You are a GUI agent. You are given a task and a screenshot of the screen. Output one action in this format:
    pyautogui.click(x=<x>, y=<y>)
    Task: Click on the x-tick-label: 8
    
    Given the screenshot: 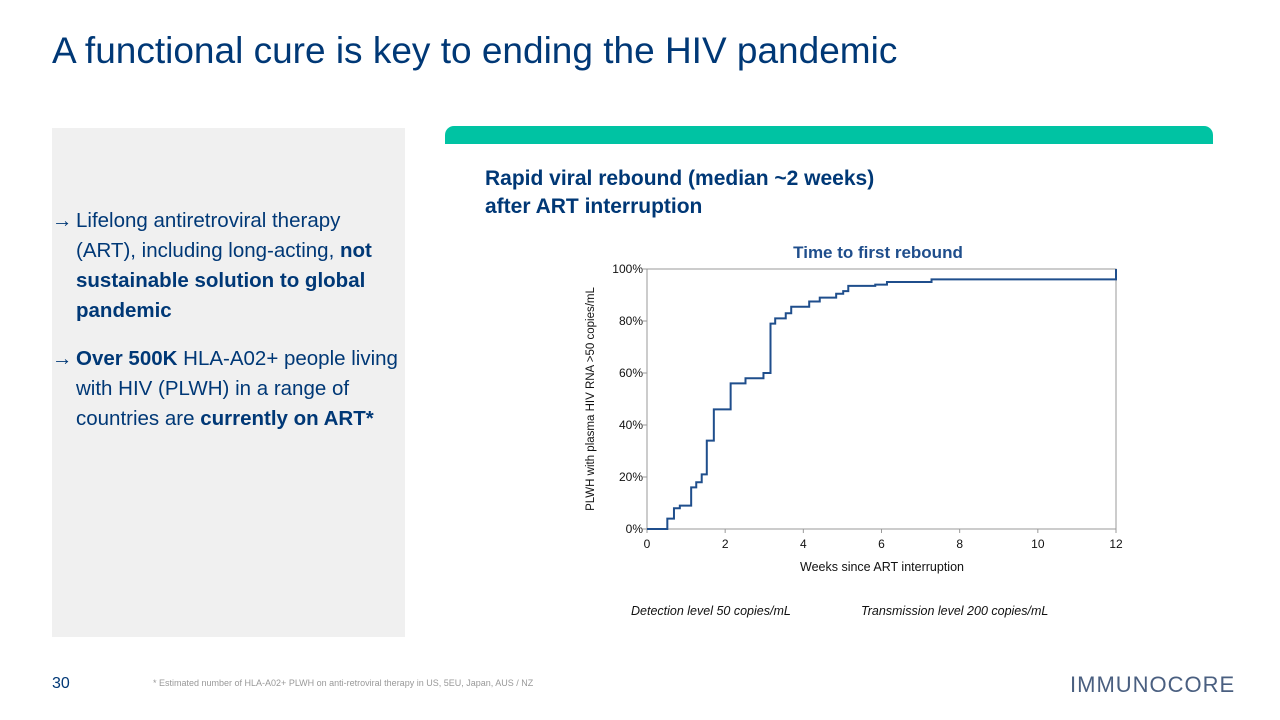 What is the action you would take?
    pyautogui.click(x=959, y=544)
    